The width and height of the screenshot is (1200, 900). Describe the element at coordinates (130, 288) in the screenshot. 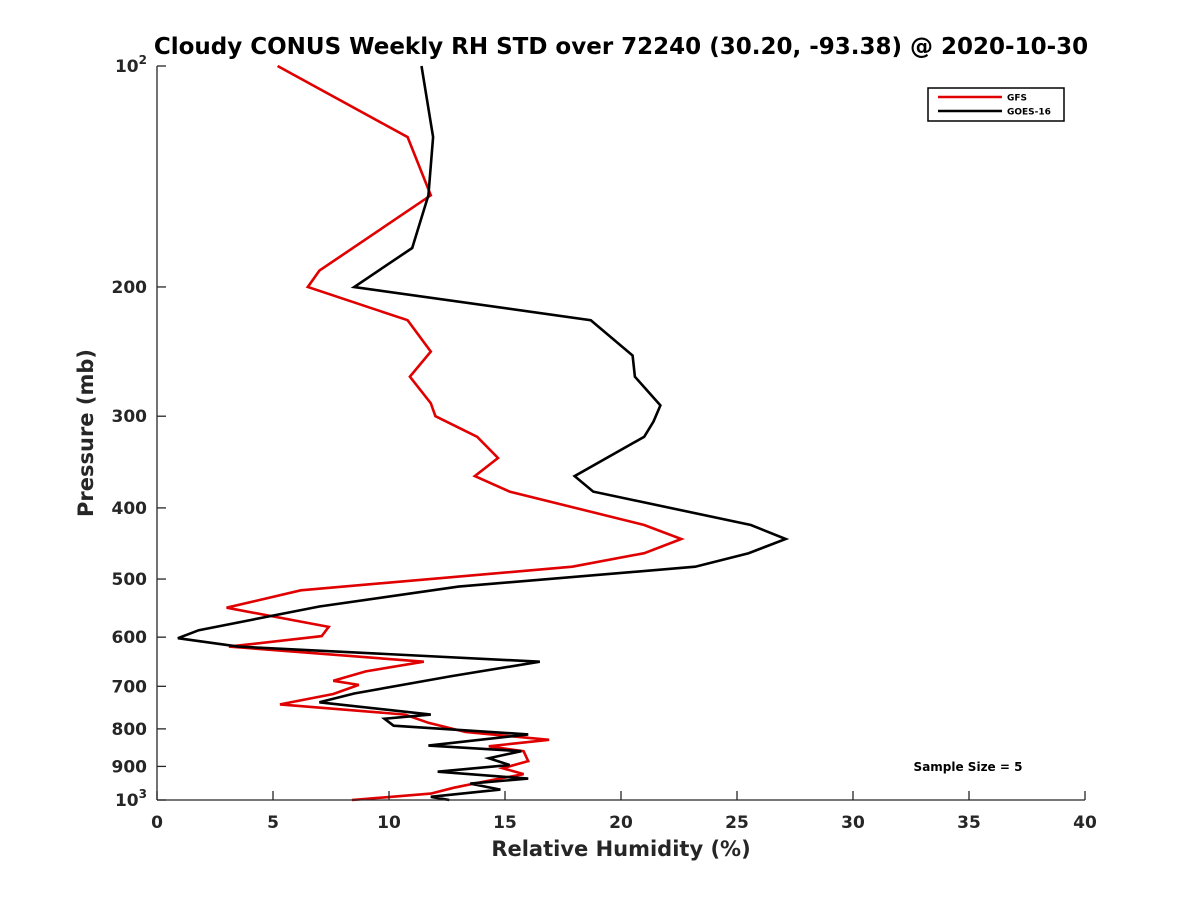

I see `y-tick-label: 200` at that location.